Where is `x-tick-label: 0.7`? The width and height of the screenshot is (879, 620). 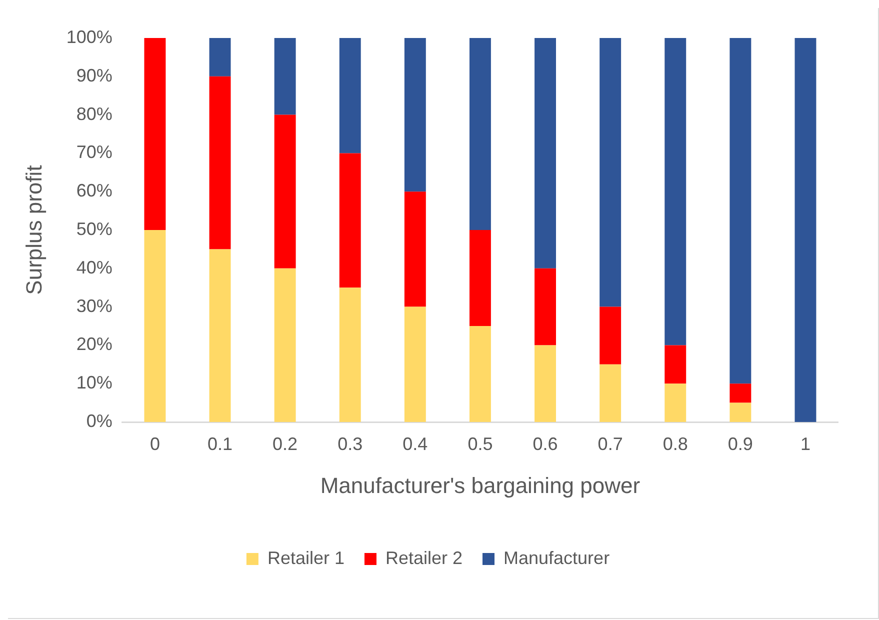 x-tick-label: 0.7 is located at coordinates (610, 444).